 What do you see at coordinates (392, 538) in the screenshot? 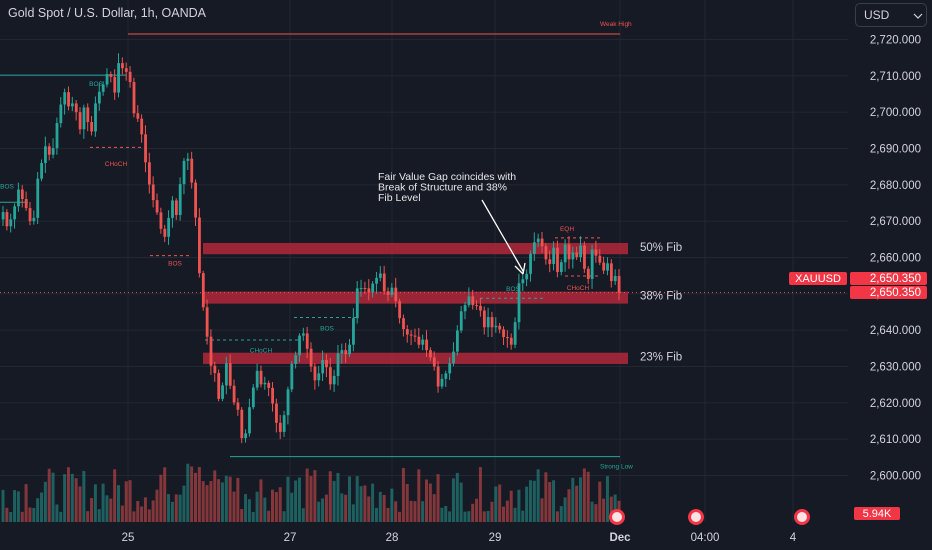
I see `time-tick-label: 28` at bounding box center [392, 538].